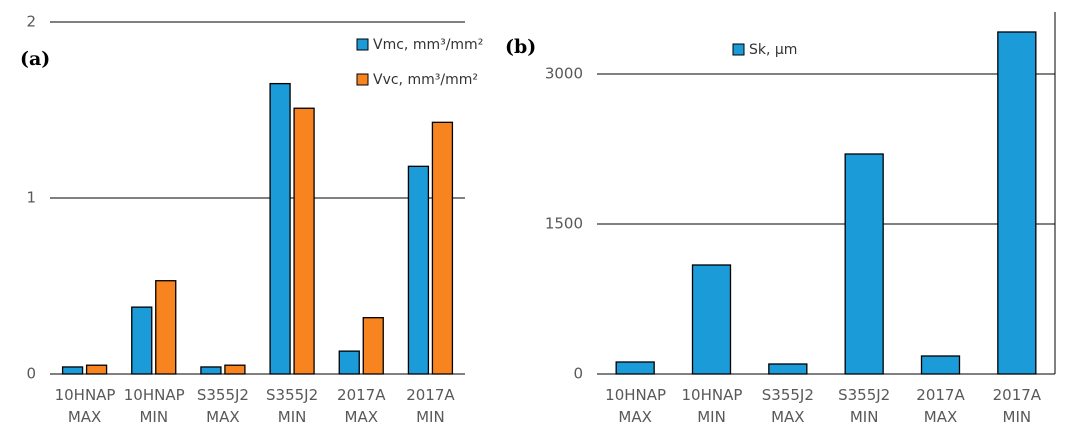 The height and width of the screenshot is (430, 1067). I want to click on legend-label: Vvc, mm³/mm², so click(425, 80).